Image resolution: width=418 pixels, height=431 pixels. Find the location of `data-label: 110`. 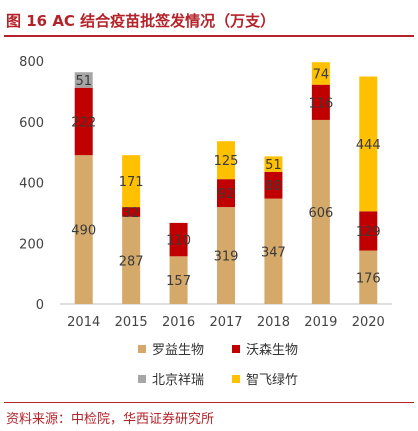

data-label: 110 is located at coordinates (178, 241).